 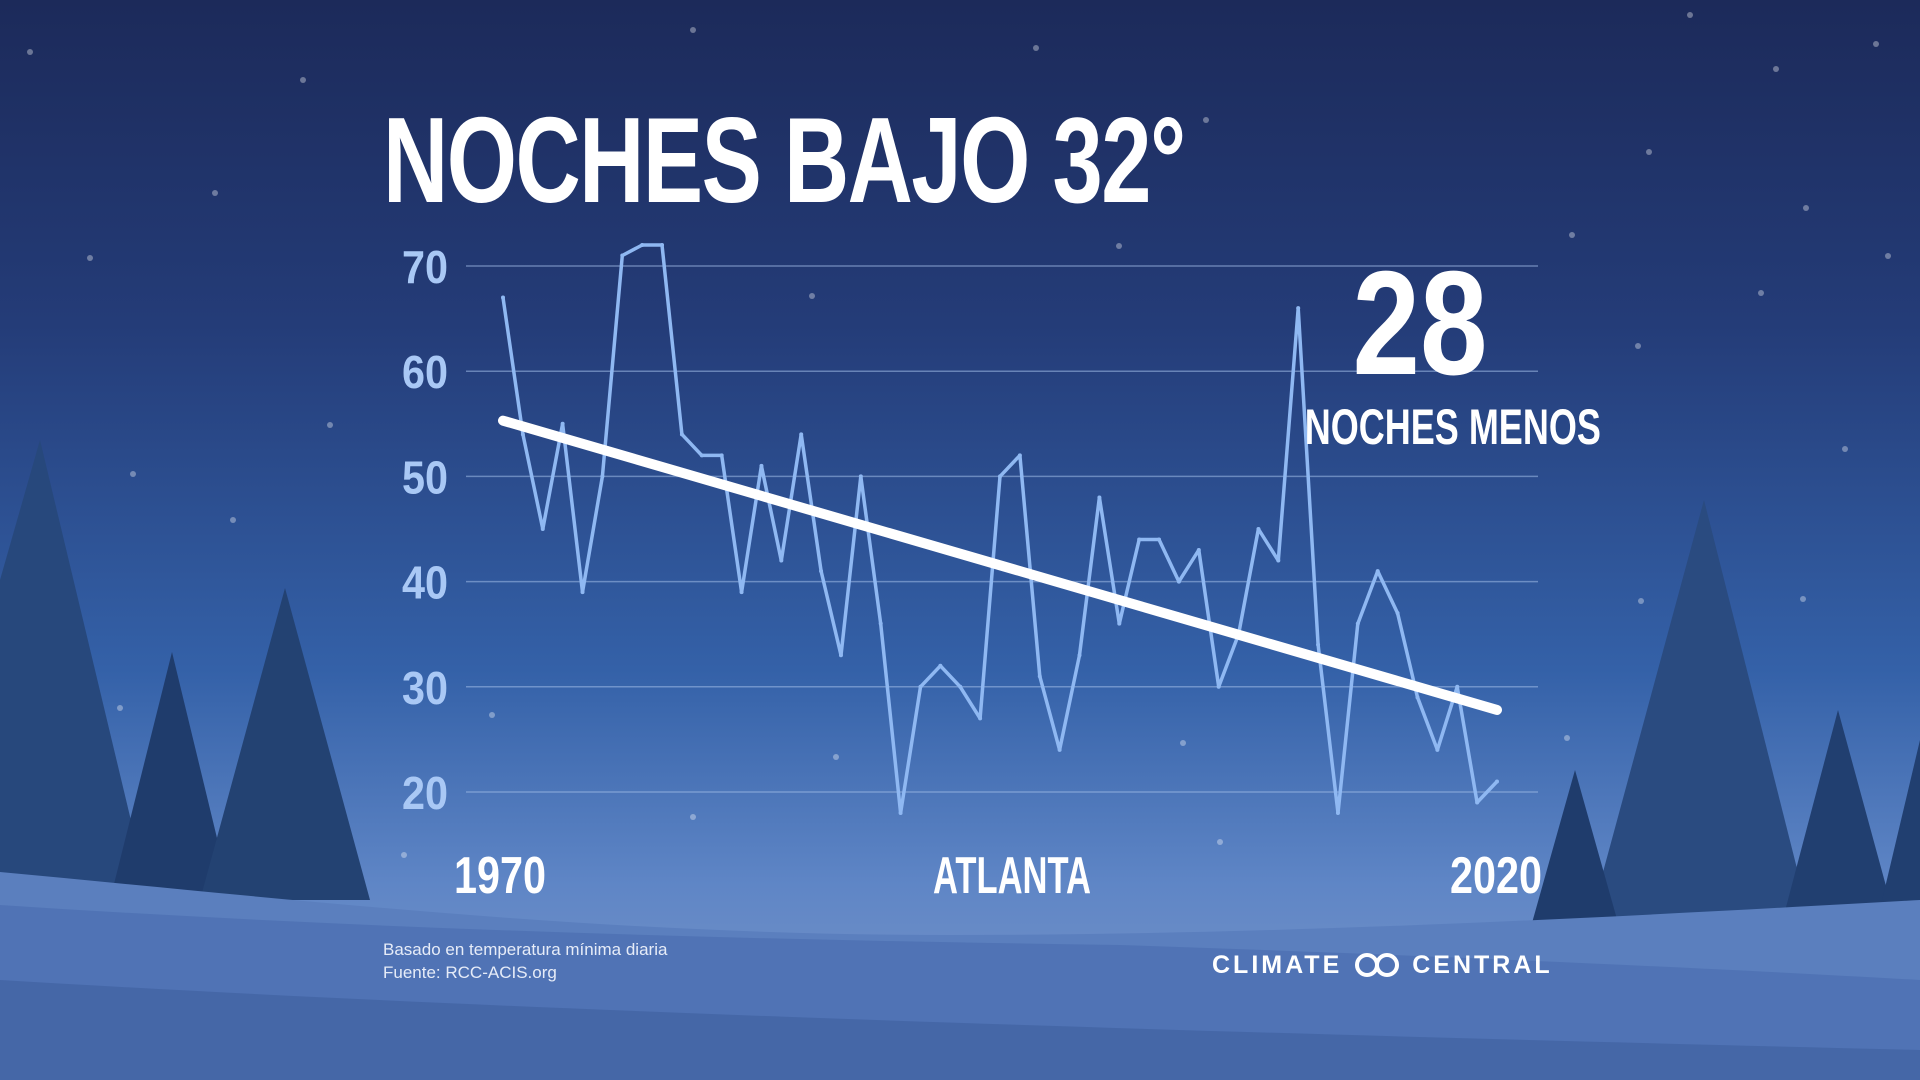 I want to click on brand-left: CLIMATE, so click(x=1277, y=964).